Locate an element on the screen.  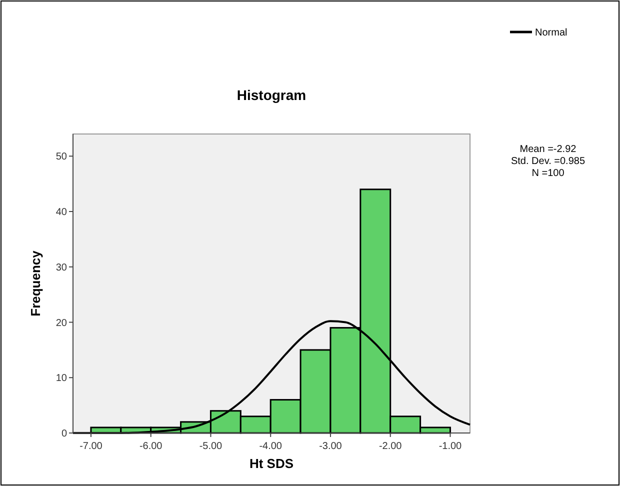
x-tick-label: -5.00 is located at coordinates (211, 446).